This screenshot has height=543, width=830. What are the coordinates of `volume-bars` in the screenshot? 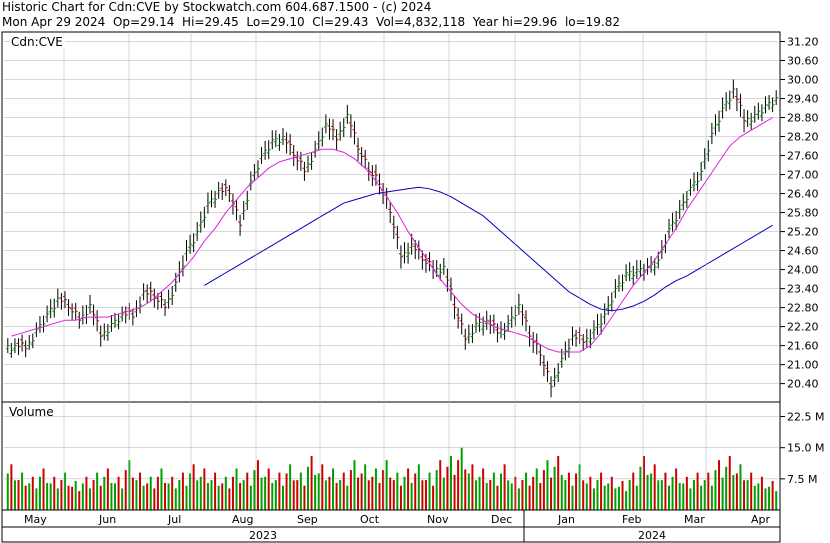 It's located at (392, 478).